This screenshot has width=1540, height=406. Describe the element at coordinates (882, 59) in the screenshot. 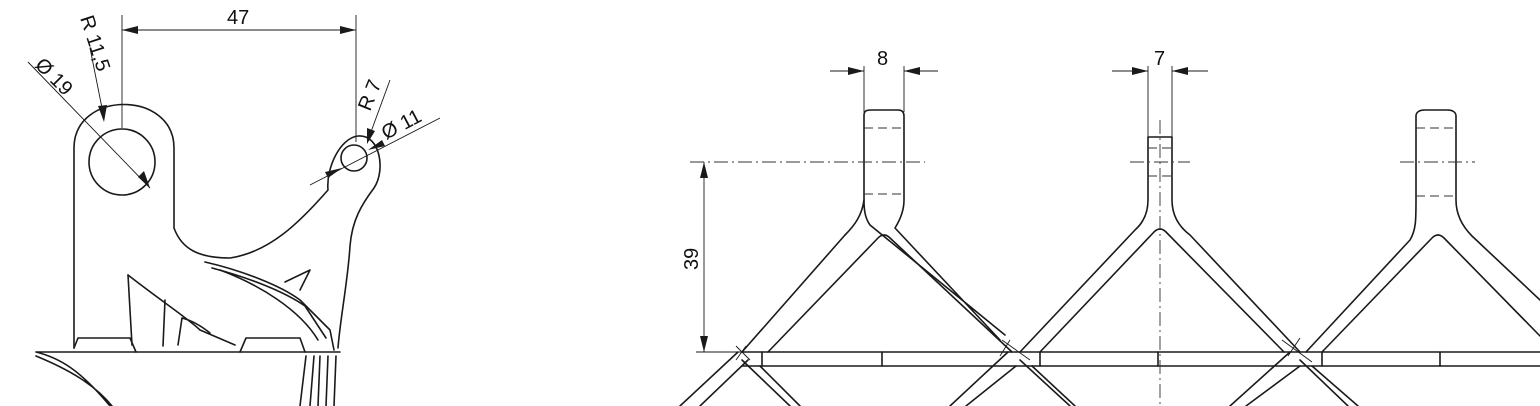

I see `dim-8-label: 8` at that location.